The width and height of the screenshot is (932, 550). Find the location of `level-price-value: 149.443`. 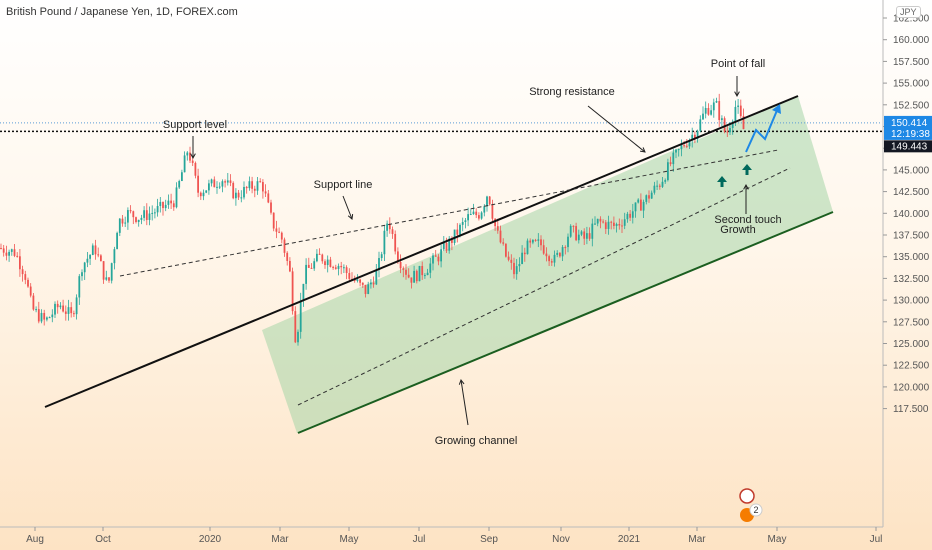

level-price-value: 149.443 is located at coordinates (909, 146).